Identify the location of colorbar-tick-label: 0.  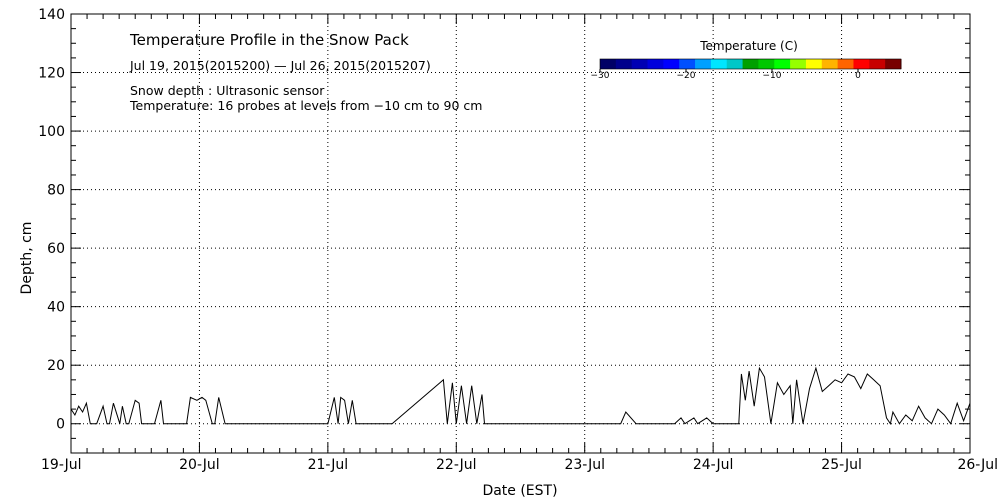
(858, 76).